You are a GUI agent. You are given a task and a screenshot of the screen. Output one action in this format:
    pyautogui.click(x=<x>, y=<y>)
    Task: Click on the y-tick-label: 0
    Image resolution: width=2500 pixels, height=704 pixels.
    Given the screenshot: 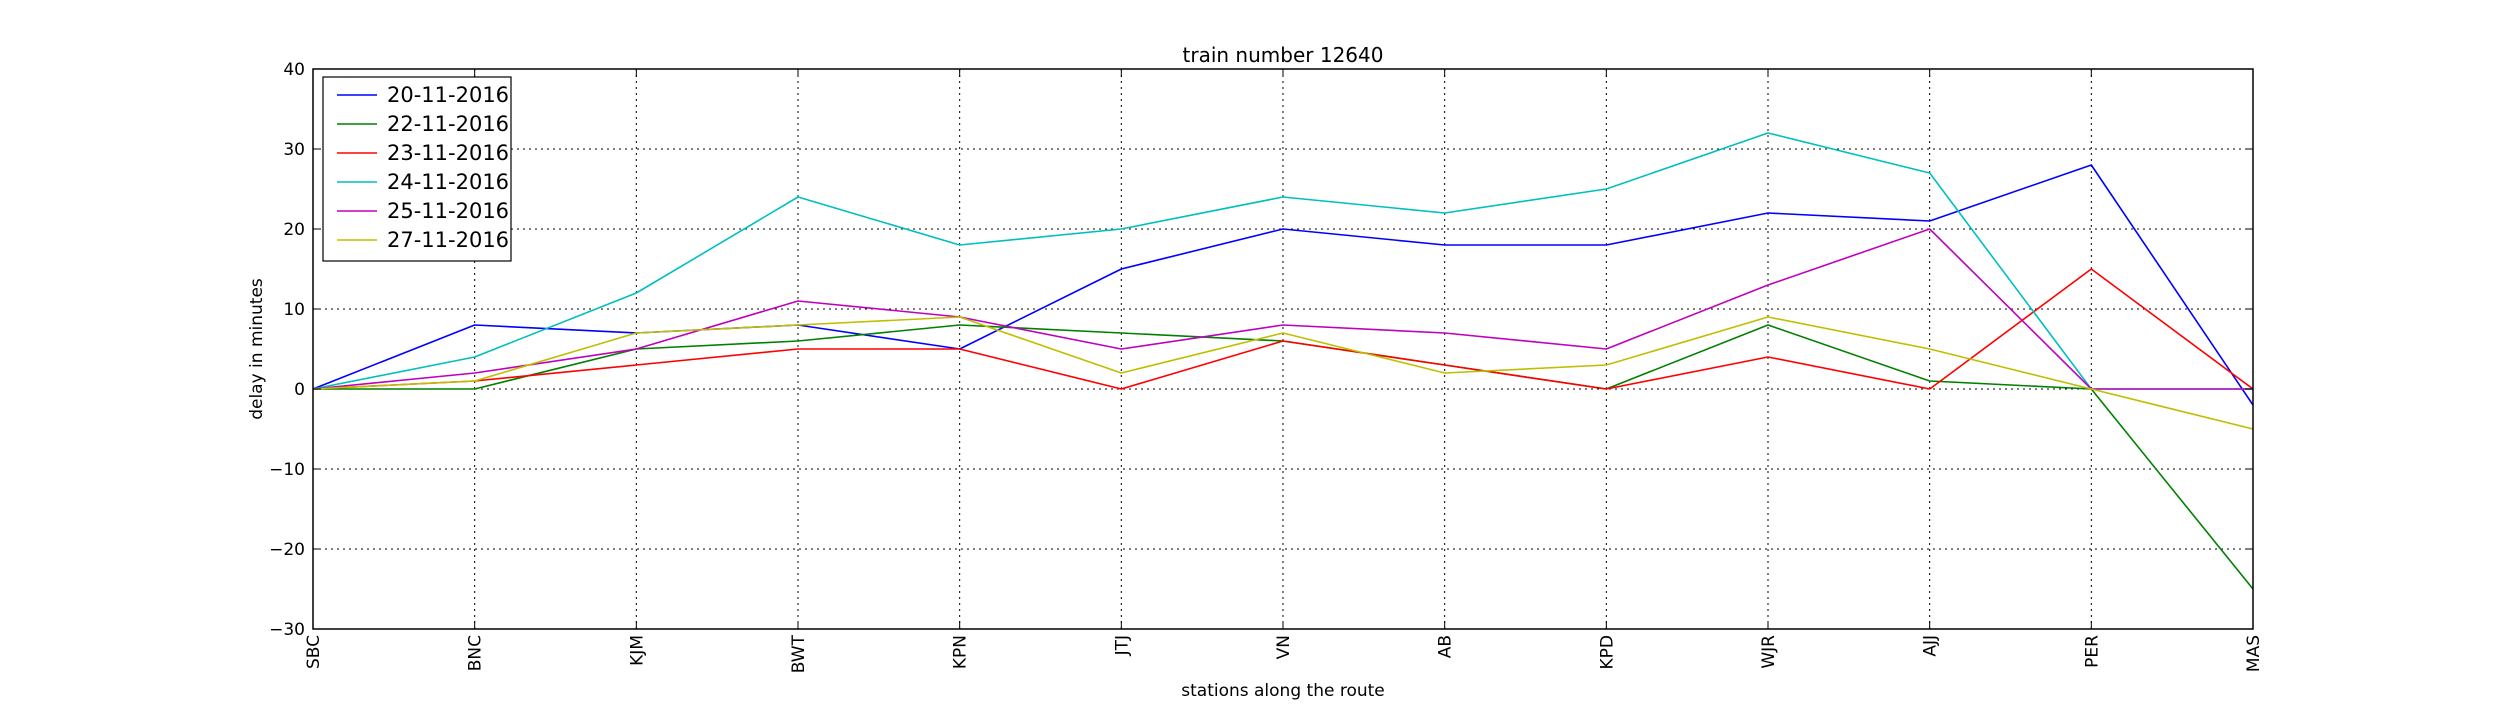 What is the action you would take?
    pyautogui.click(x=299, y=390)
    